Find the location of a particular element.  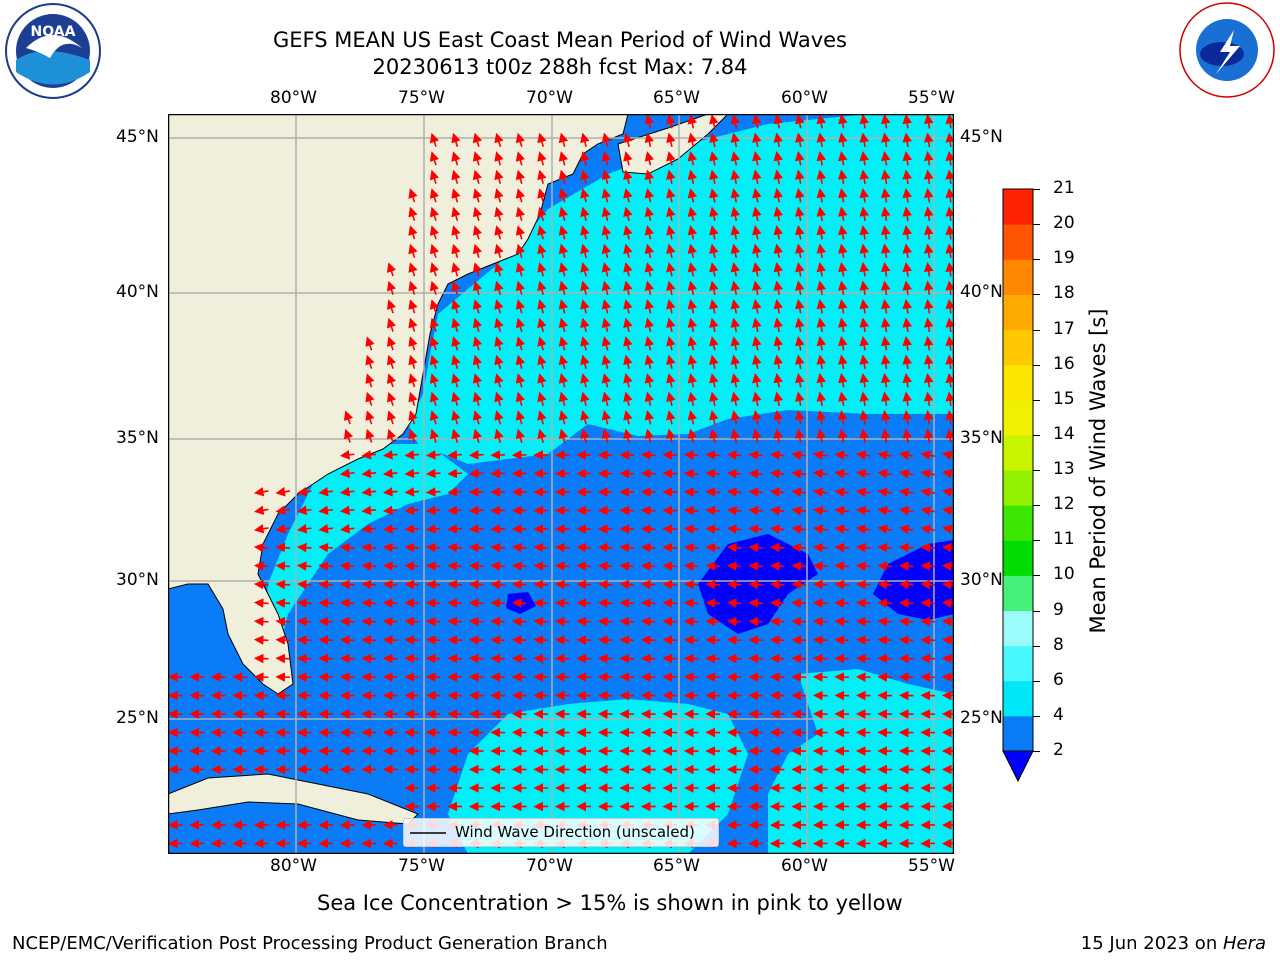

colorbar-tick-label: 14 is located at coordinates (1064, 433).